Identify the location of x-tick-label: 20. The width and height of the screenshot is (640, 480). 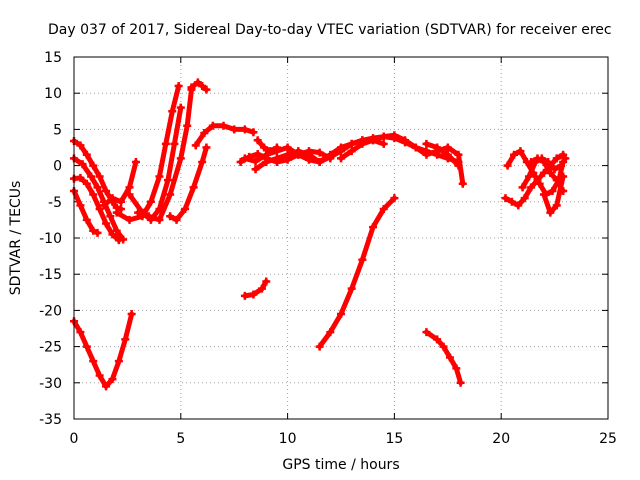
(501, 439).